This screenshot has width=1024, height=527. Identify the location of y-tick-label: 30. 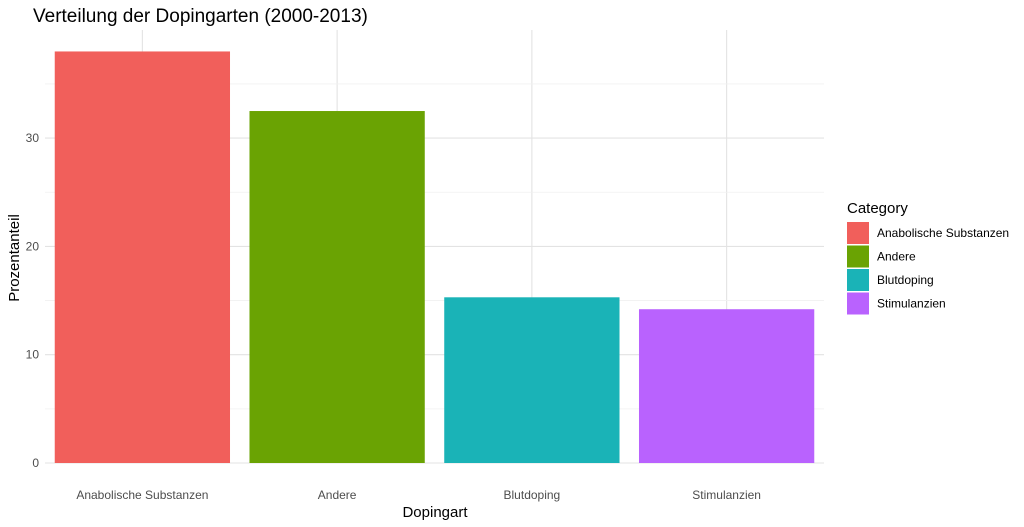
(33, 138).